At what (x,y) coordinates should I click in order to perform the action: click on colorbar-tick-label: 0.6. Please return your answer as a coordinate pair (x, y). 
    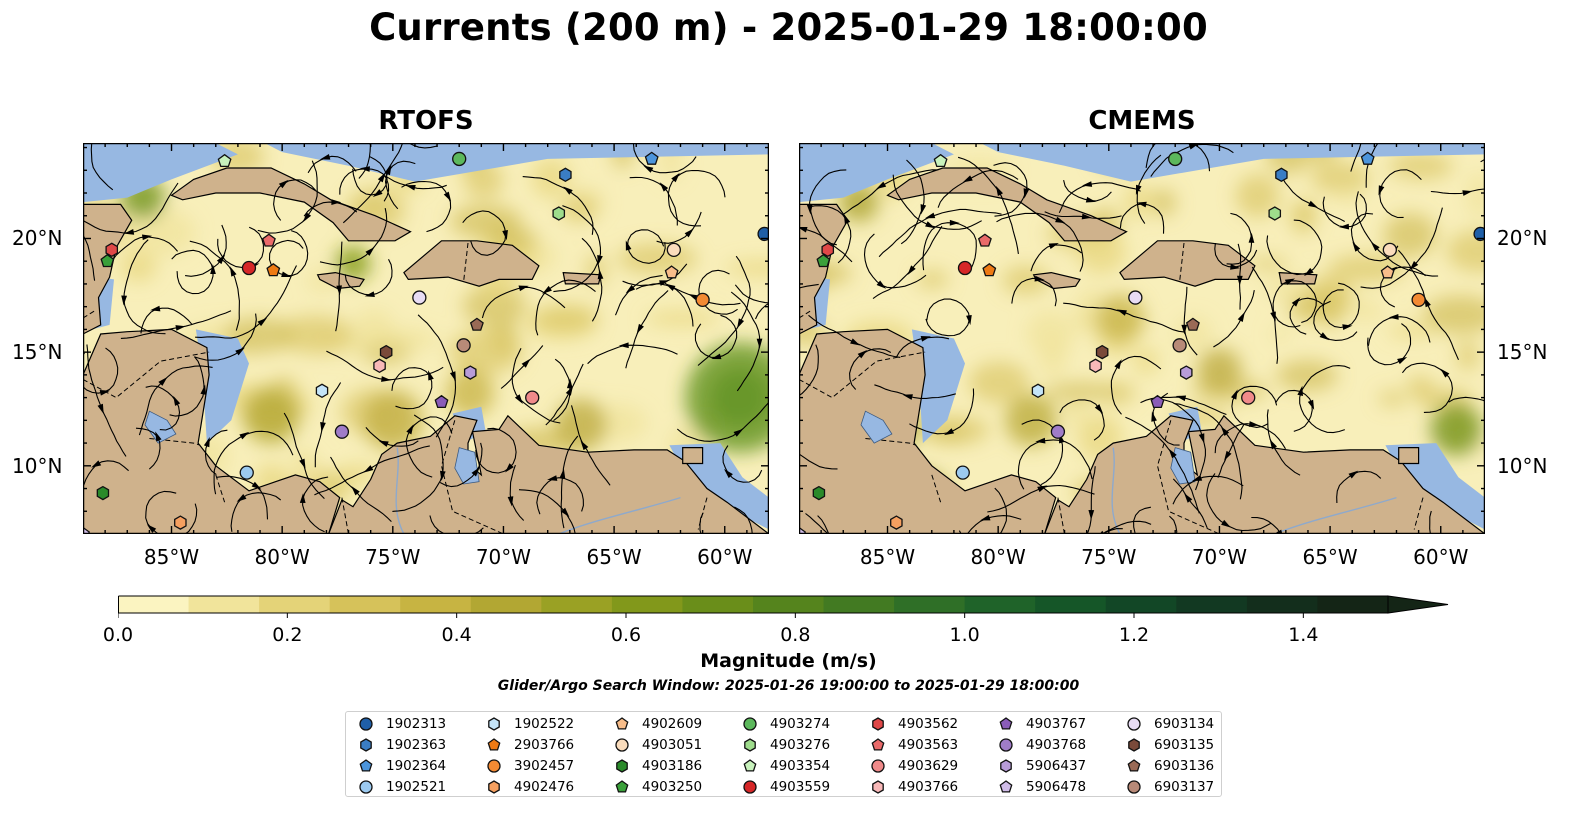
    Looking at the image, I should click on (626, 635).